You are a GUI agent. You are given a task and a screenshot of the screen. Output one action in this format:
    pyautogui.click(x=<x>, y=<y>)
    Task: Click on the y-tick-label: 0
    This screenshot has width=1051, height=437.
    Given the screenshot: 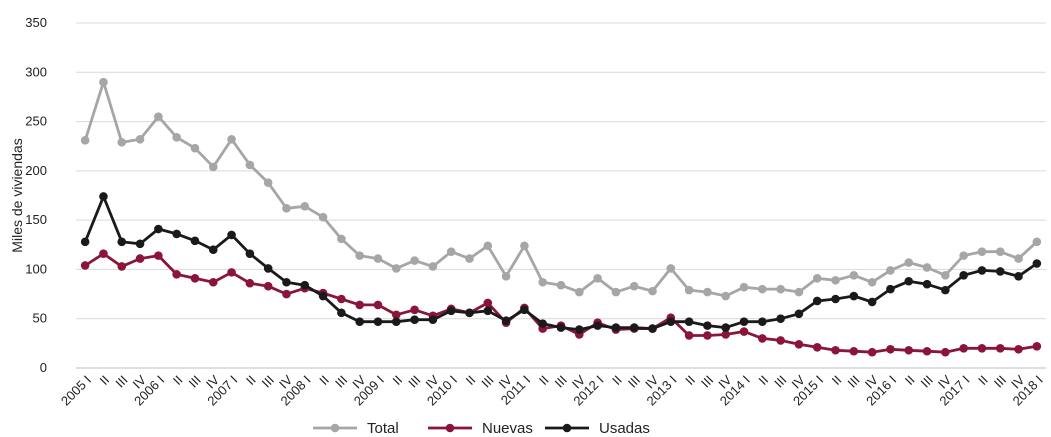 What is the action you would take?
    pyautogui.click(x=43, y=367)
    